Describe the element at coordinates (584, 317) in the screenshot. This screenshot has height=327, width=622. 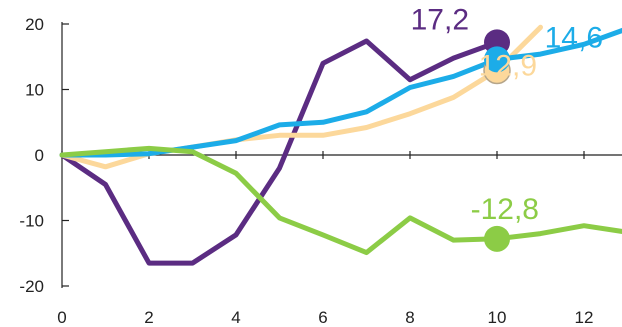
I see `x-tick-label: 12` at that location.